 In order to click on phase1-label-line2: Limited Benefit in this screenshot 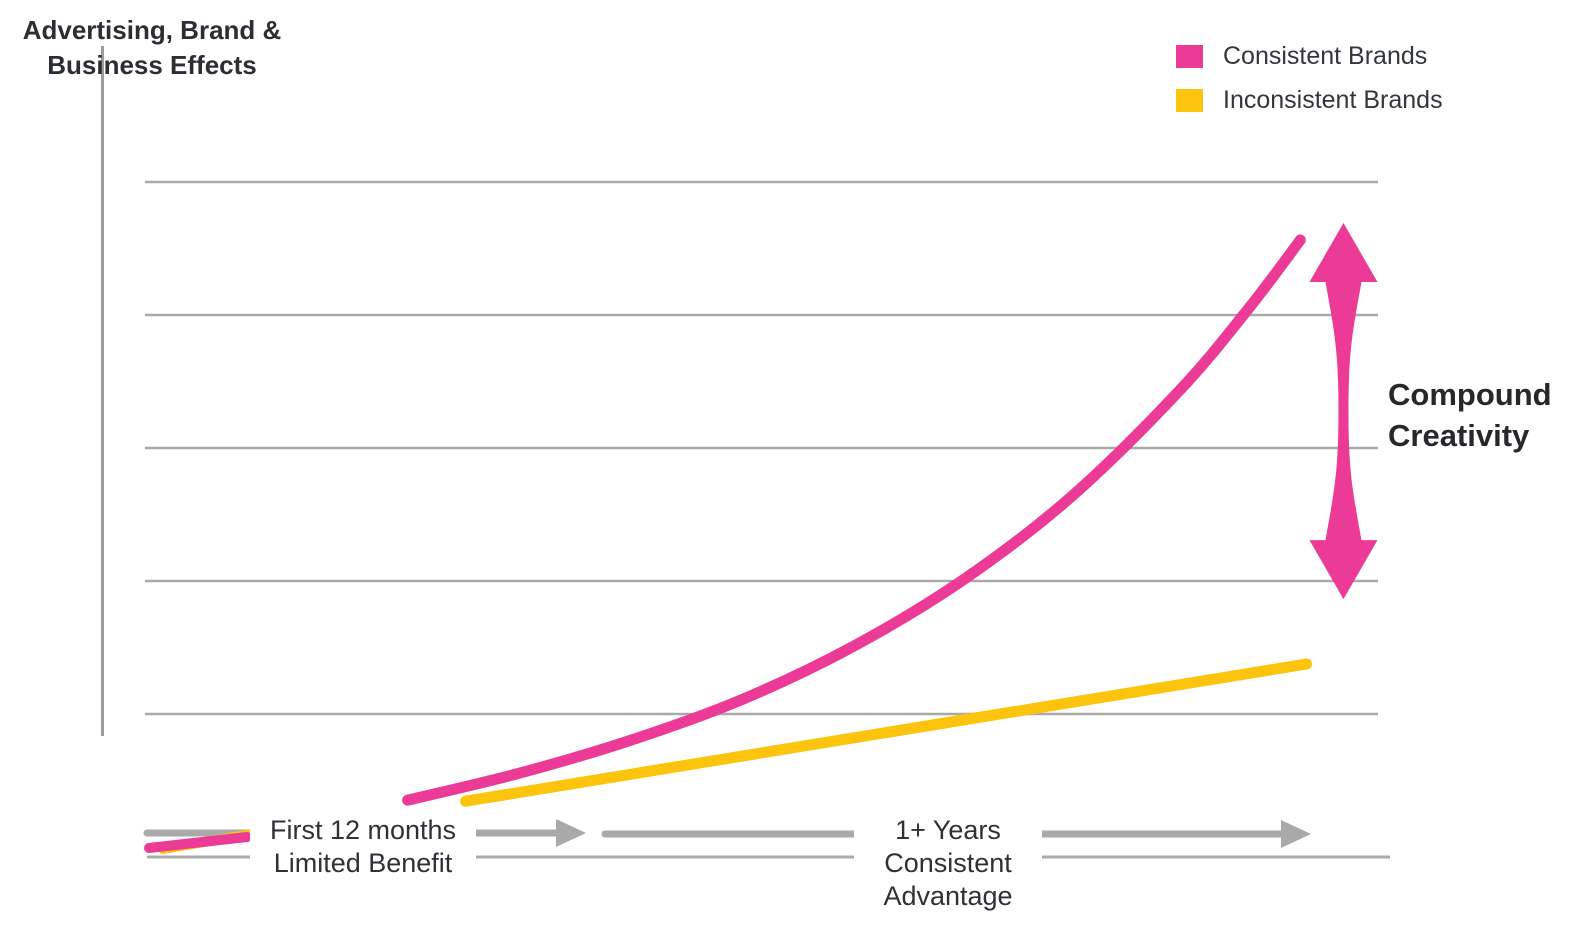, I will do `click(363, 863)`.